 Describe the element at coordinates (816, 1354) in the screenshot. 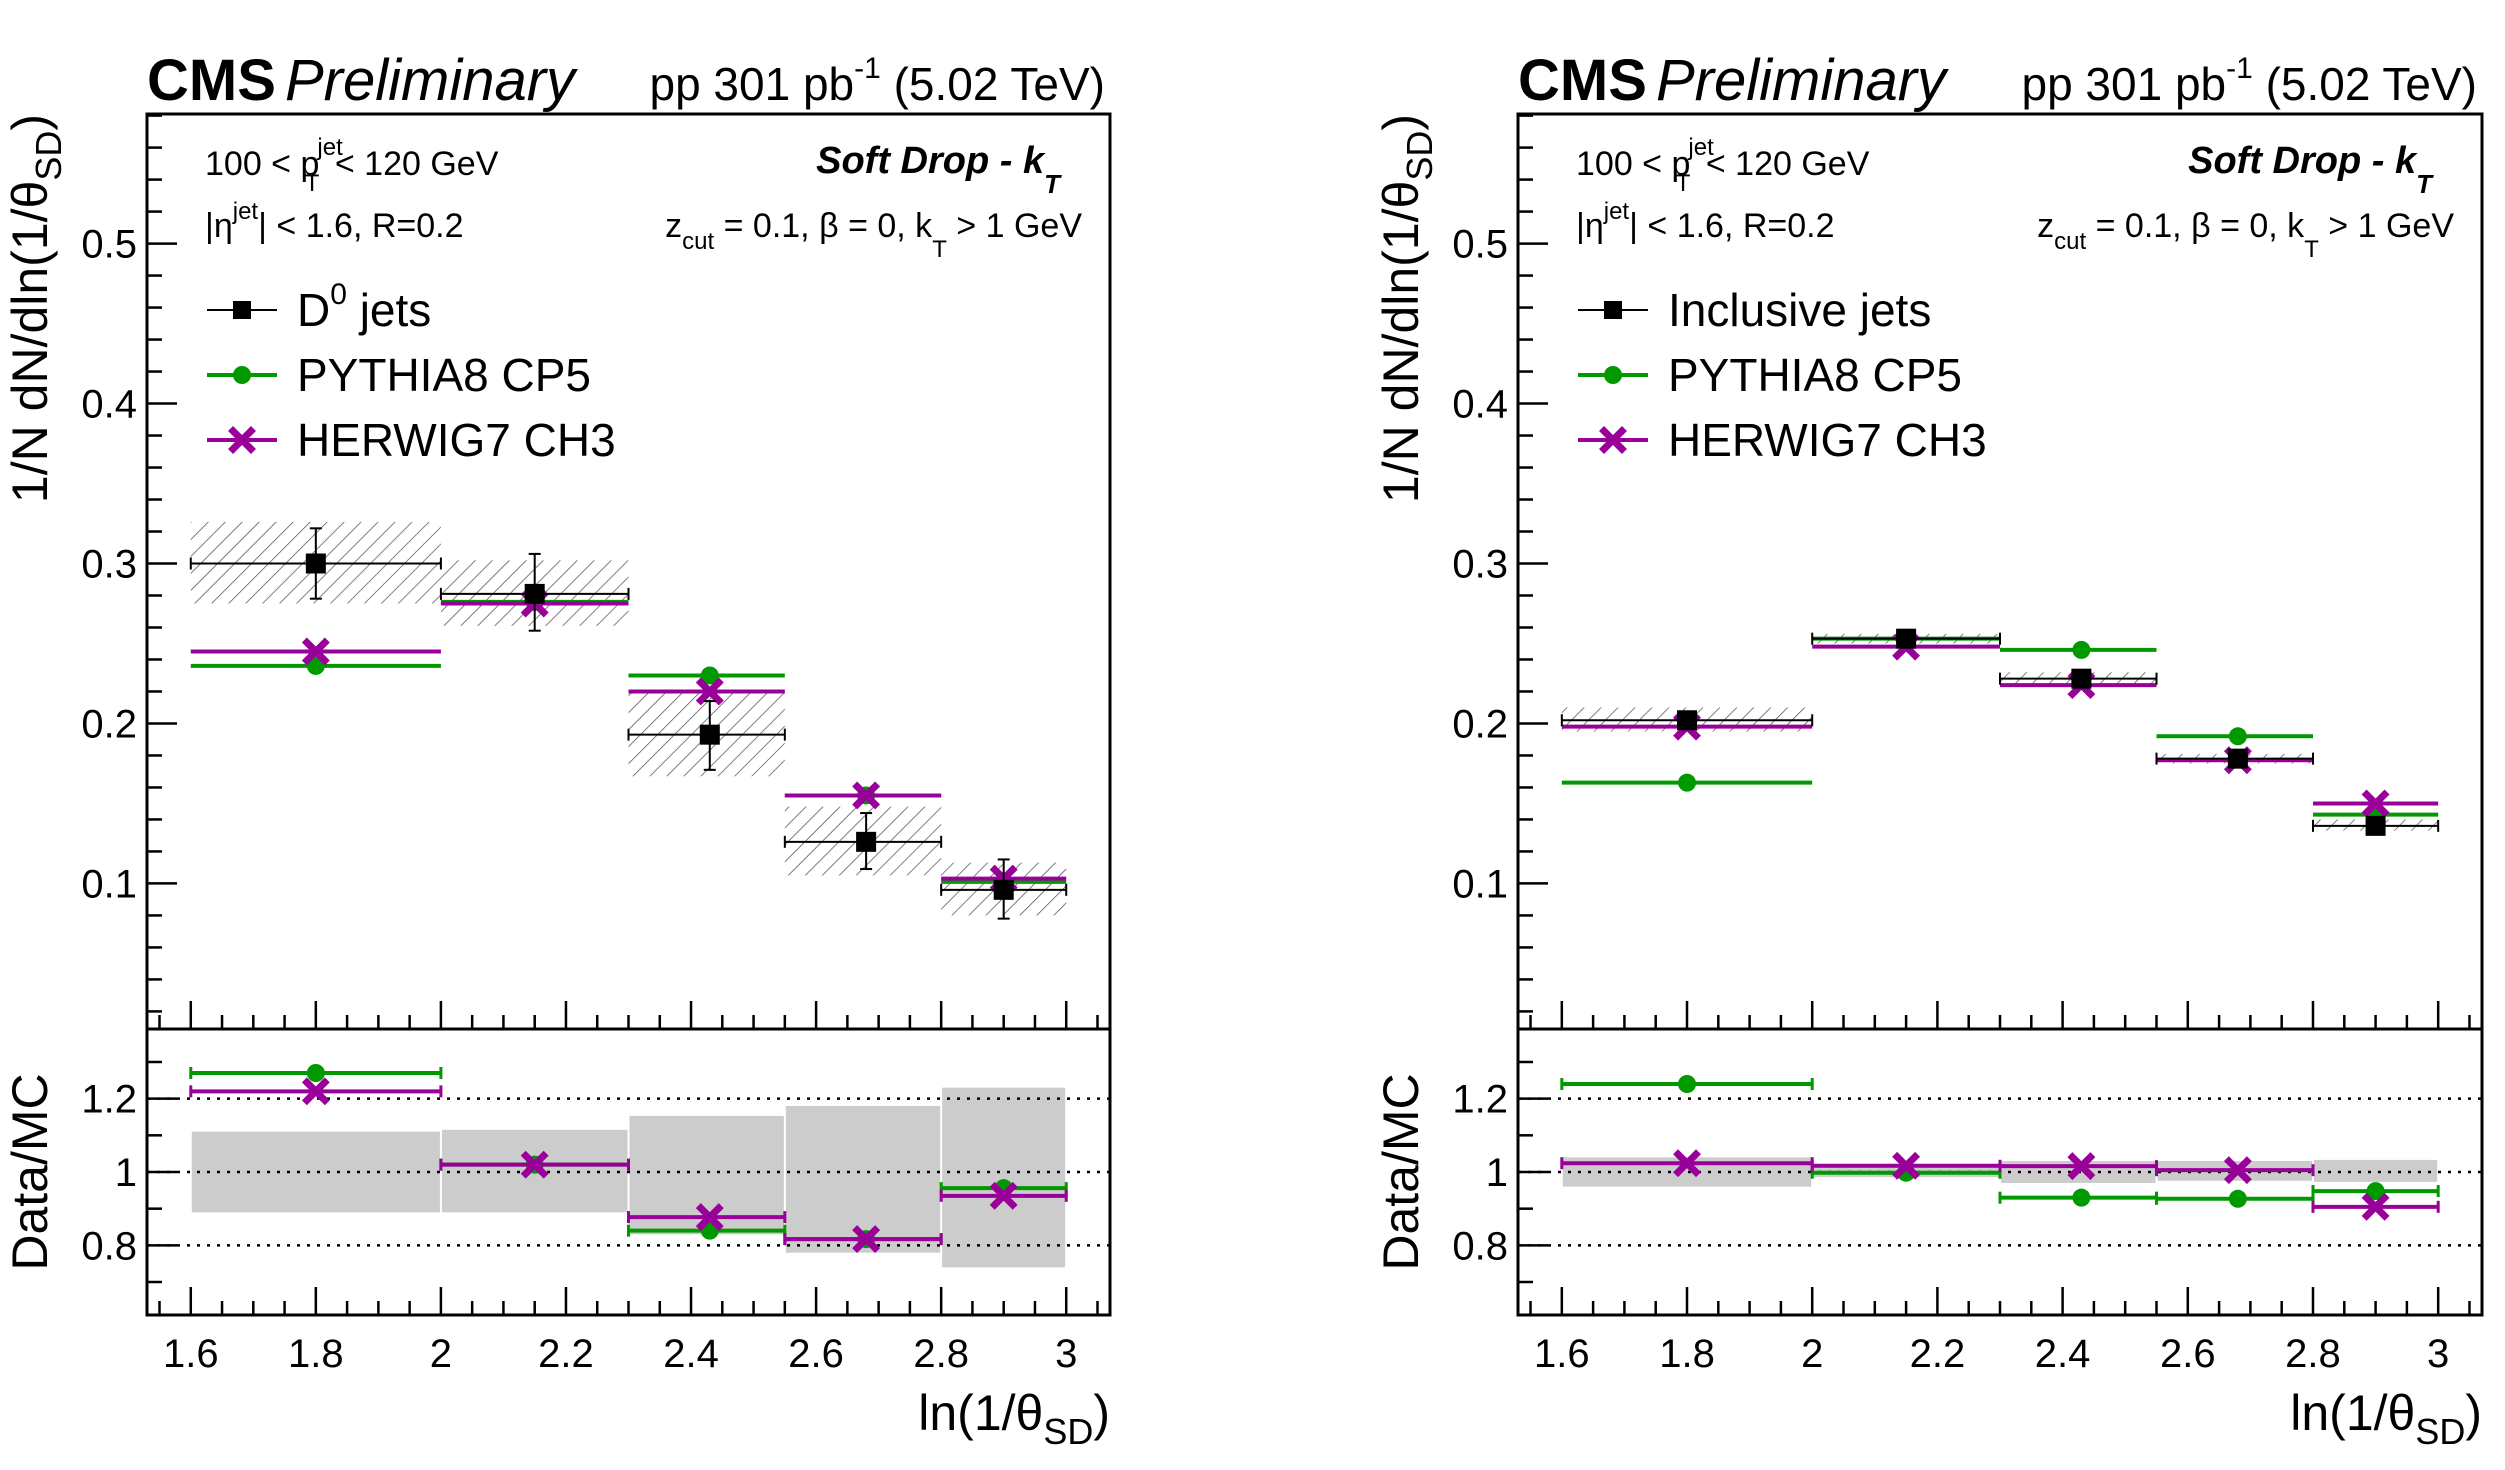

I see `x-tick-label: 2.6` at that location.